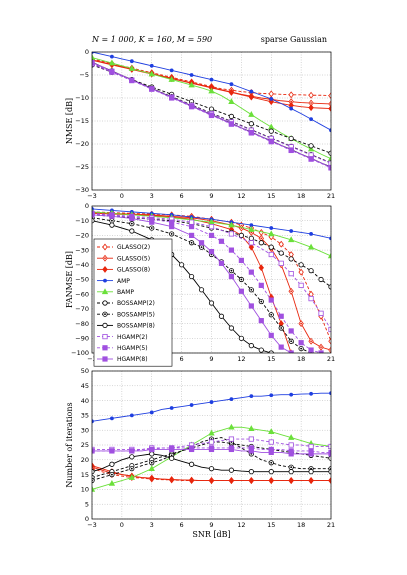  What do you see at coordinates (82, 339) in the screenshot?
I see `y-tick-label: −90` at bounding box center [82, 339].